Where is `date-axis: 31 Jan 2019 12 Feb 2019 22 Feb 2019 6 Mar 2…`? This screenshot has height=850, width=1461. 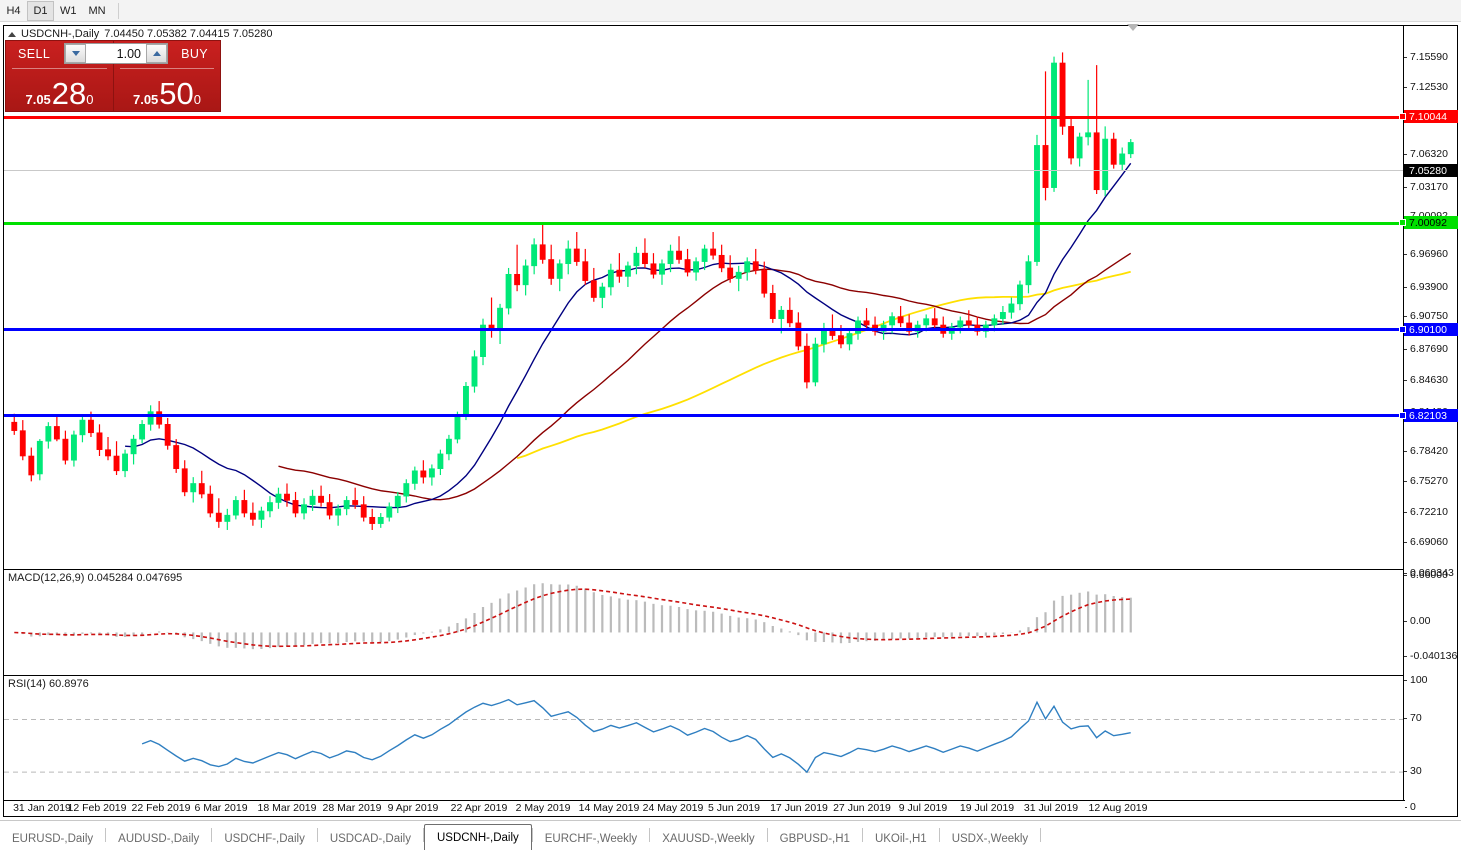 date-axis: 31 Jan 2019 12 Feb 2019 22 Feb 2019 6 Mar 2… is located at coordinates (704, 808).